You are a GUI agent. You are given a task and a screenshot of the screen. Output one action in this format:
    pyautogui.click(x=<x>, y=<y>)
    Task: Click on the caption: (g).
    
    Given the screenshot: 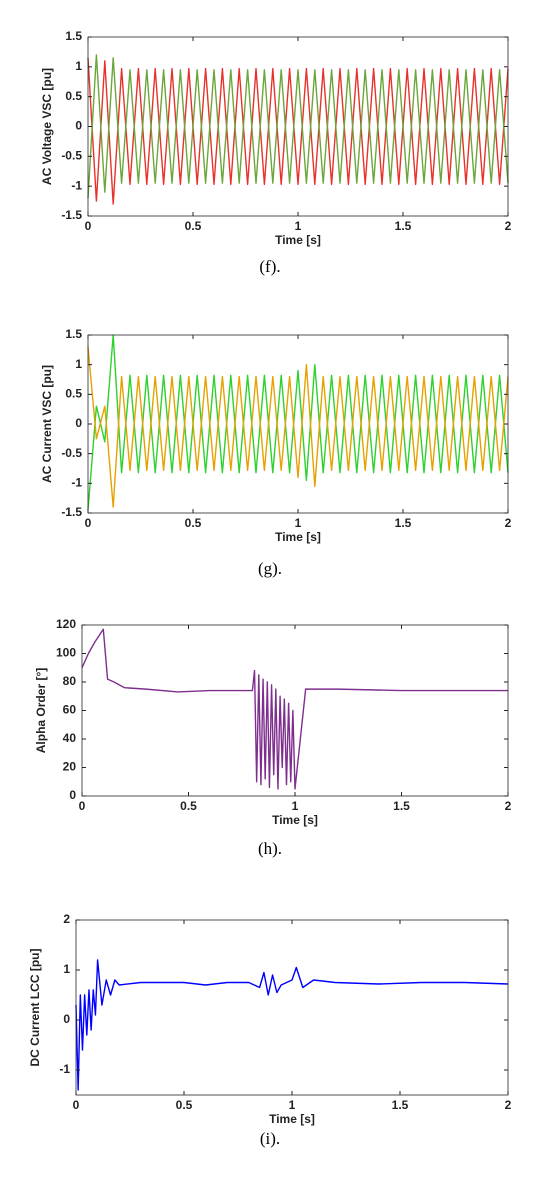 What is the action you would take?
    pyautogui.click(x=270, y=568)
    